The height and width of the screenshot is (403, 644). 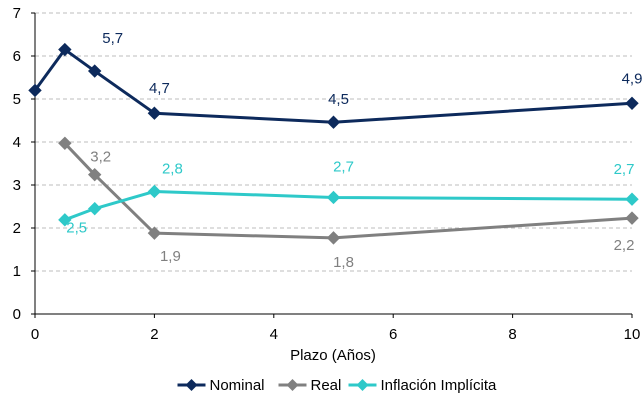 I want to click on data-label: 5,7, so click(x=112, y=38).